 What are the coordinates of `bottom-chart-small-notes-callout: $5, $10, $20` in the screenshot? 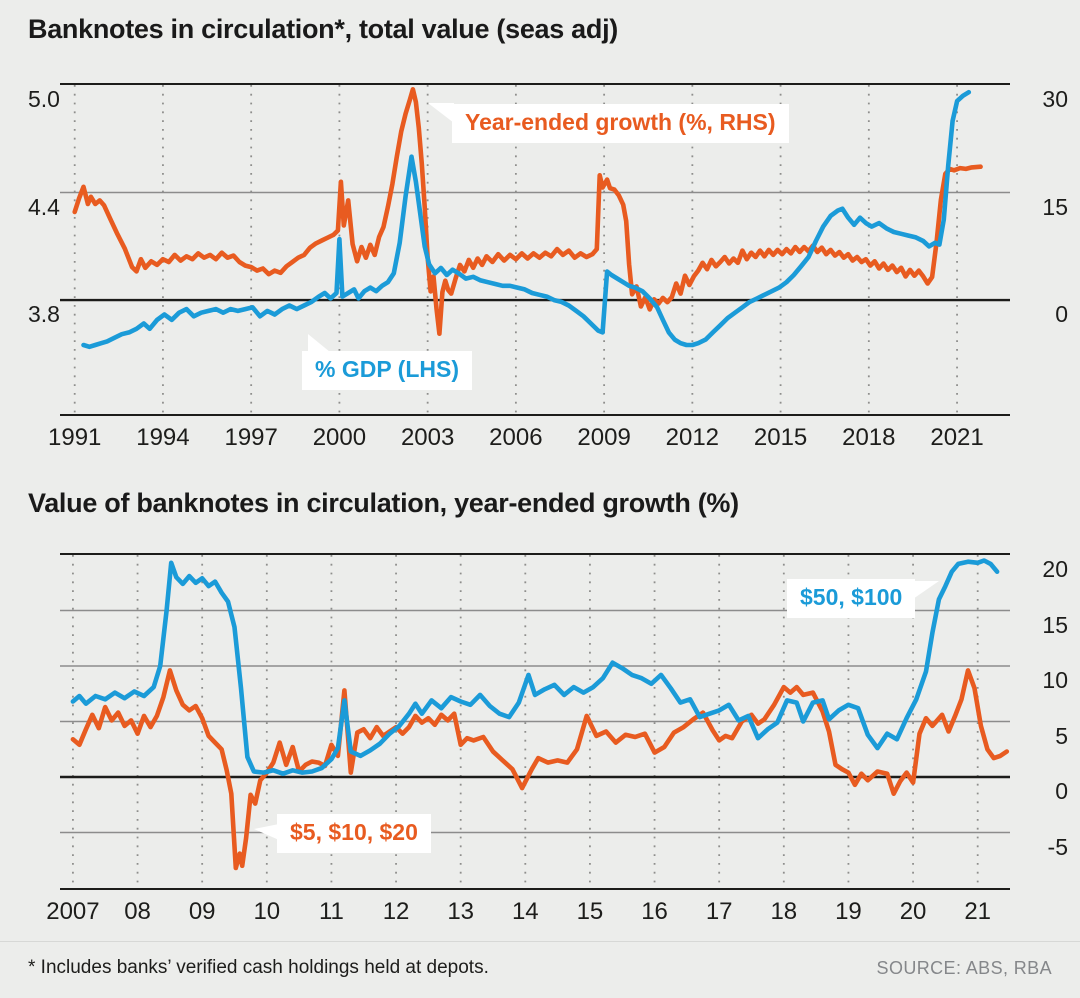 It's located at (342, 833).